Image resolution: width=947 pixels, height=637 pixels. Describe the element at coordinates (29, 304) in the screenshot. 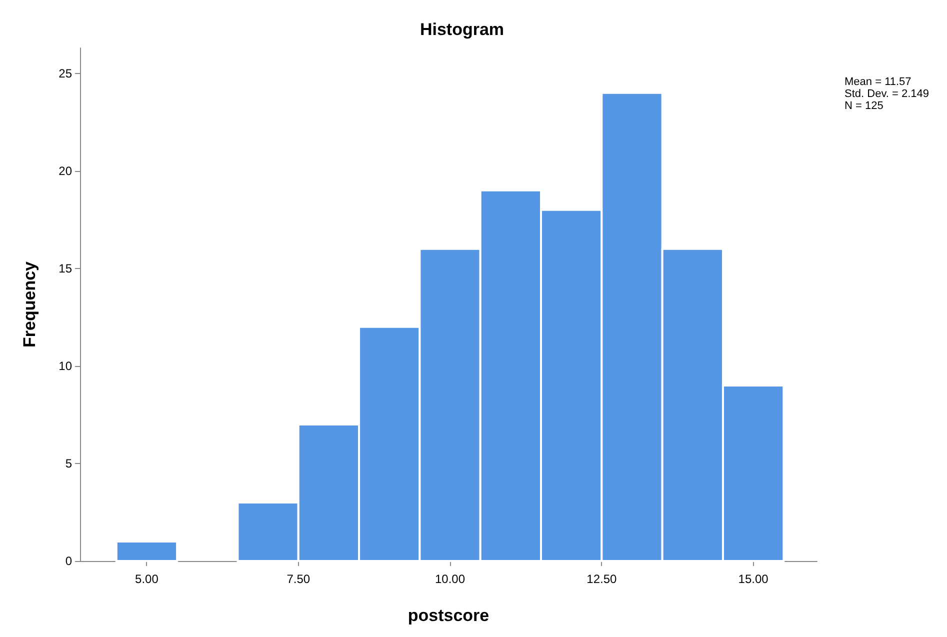

I see `y-axis-title: Frequency` at that location.